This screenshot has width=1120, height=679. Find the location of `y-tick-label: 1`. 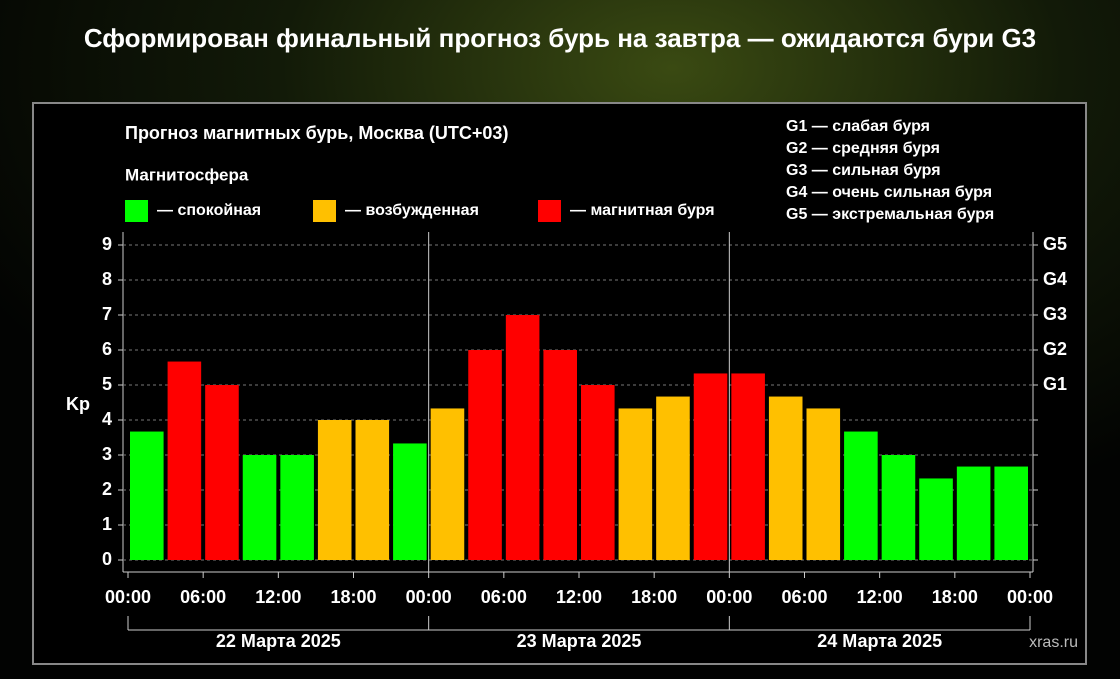

y-tick-label: 1 is located at coordinates (107, 524).